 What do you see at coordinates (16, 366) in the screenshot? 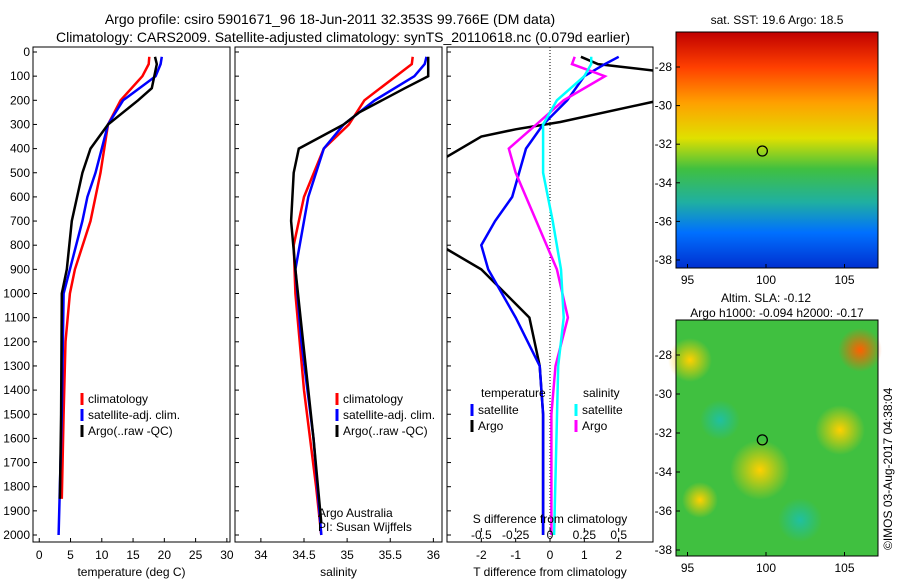
I see `y-tick-label: 1300` at bounding box center [16, 366].